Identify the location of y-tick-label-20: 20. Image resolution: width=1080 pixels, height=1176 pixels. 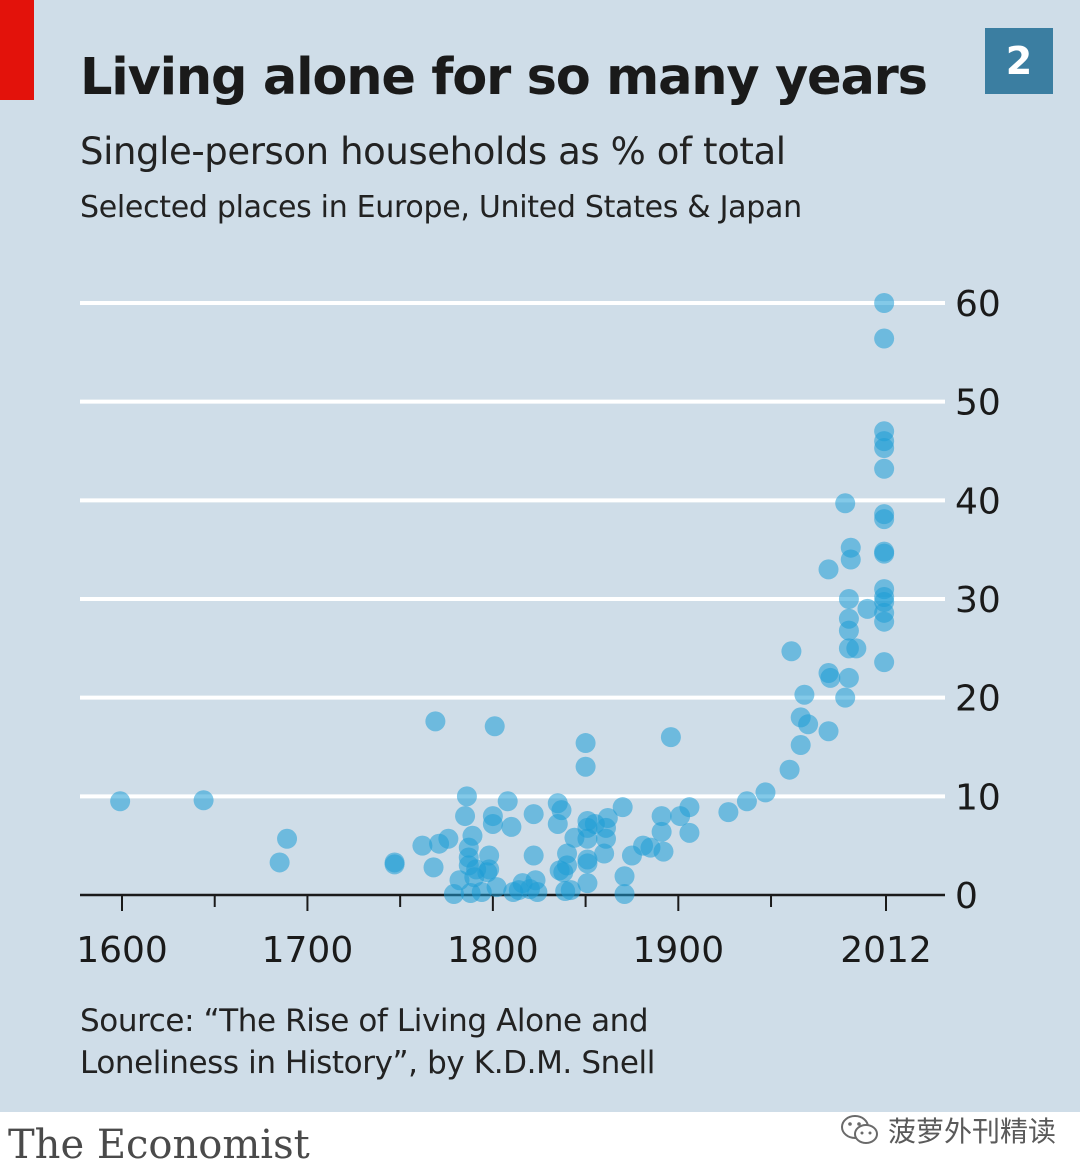
(978, 699).